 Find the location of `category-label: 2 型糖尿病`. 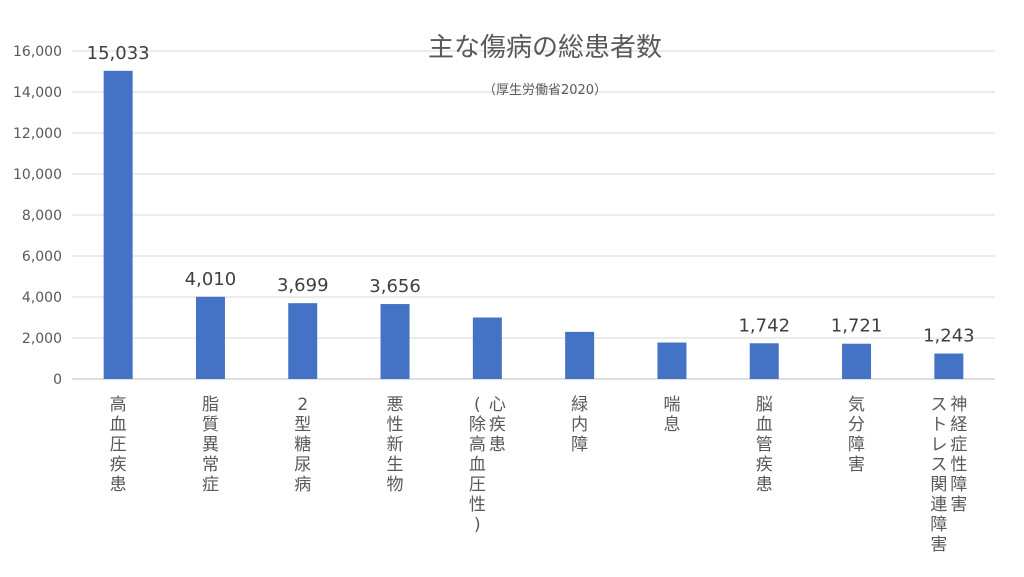

category-label: 2 型糖尿病 is located at coordinates (302, 445).